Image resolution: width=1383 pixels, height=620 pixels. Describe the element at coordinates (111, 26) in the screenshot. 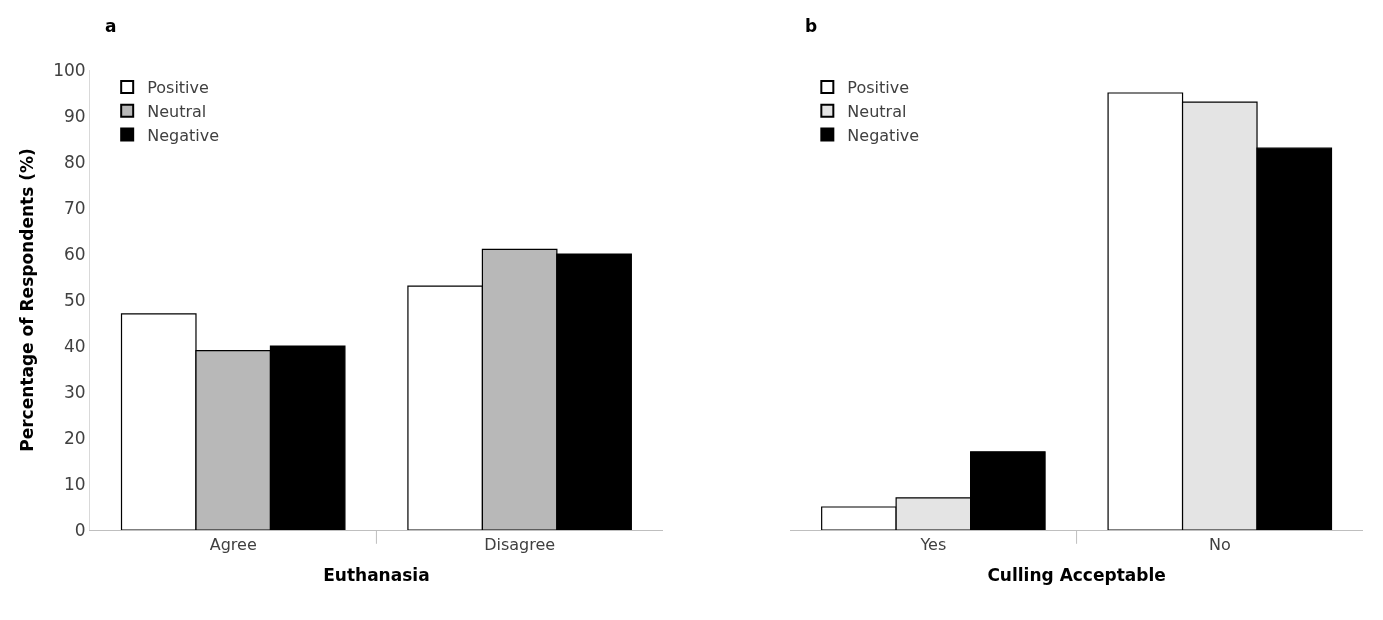

I see `chart-title: a` at that location.